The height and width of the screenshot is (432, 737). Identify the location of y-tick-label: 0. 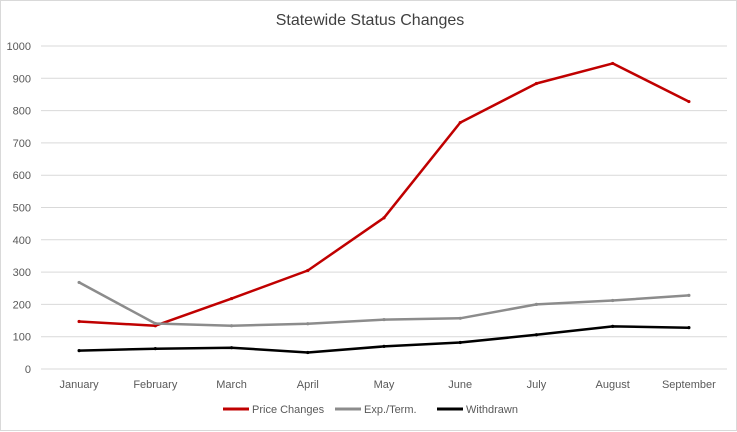
(28, 370).